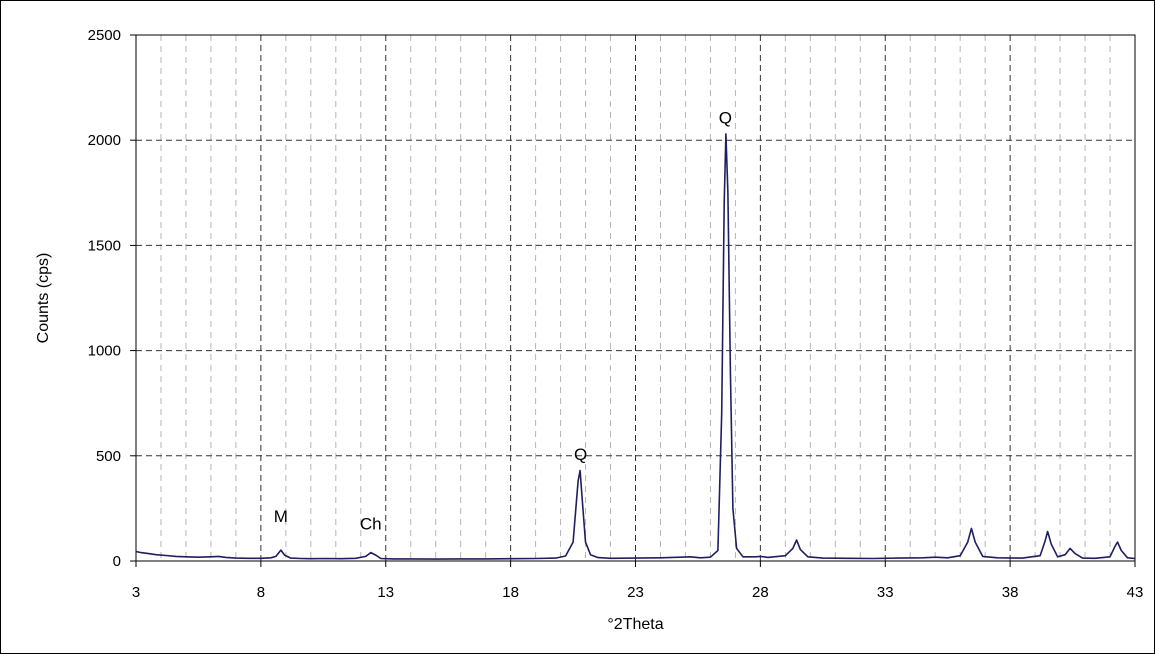  Describe the element at coordinates (510, 592) in the screenshot. I see `x-tick-label: 18` at that location.